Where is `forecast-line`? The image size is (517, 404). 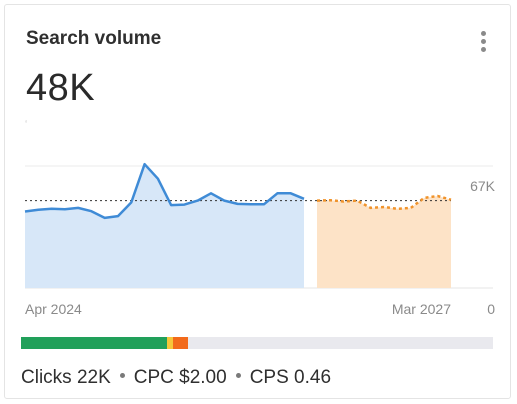 forecast-line is located at coordinates (384, 202).